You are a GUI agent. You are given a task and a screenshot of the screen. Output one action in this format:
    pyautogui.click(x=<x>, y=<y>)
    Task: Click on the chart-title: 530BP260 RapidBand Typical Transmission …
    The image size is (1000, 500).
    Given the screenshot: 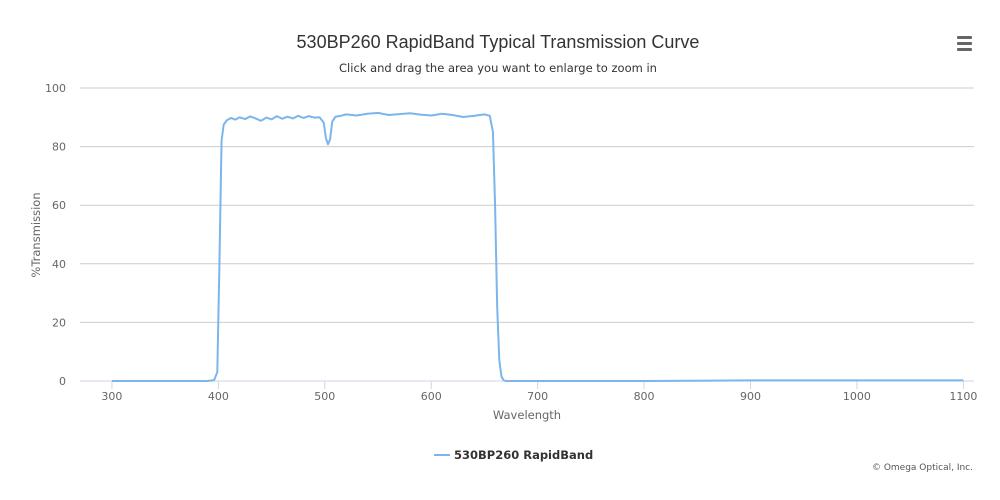 What is the action you would take?
    pyautogui.click(x=498, y=42)
    